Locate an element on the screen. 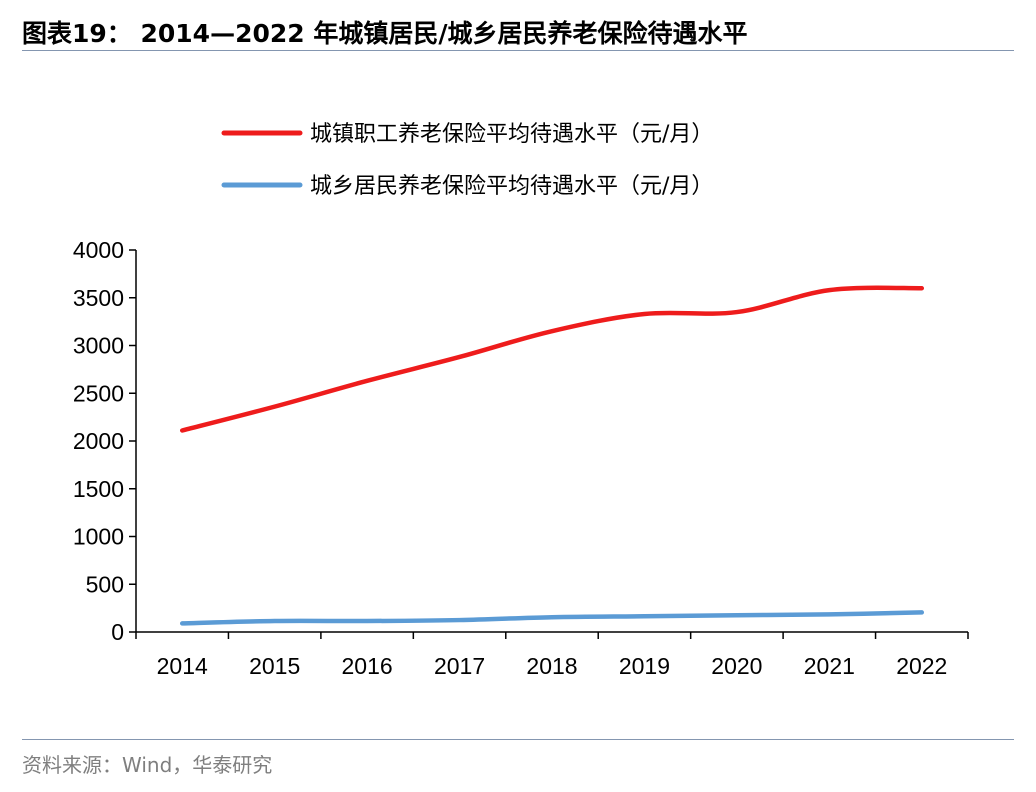 This screenshot has height=792, width=1036. x-tick-label: 2019 is located at coordinates (644, 666).